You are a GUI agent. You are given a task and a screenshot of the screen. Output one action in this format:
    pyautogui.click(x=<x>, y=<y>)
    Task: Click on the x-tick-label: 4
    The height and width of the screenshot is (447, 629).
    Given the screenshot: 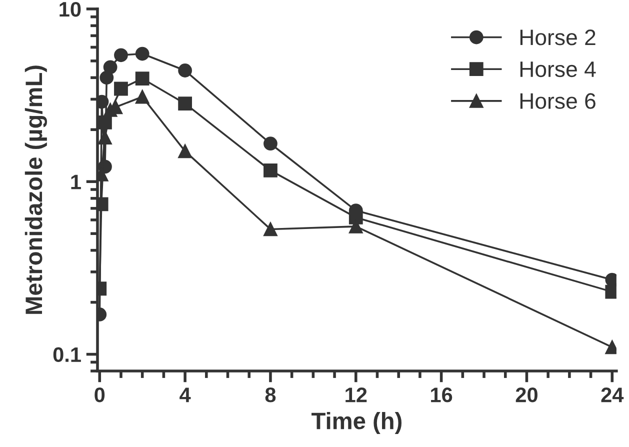 What is the action you would take?
    pyautogui.click(x=185, y=395)
    